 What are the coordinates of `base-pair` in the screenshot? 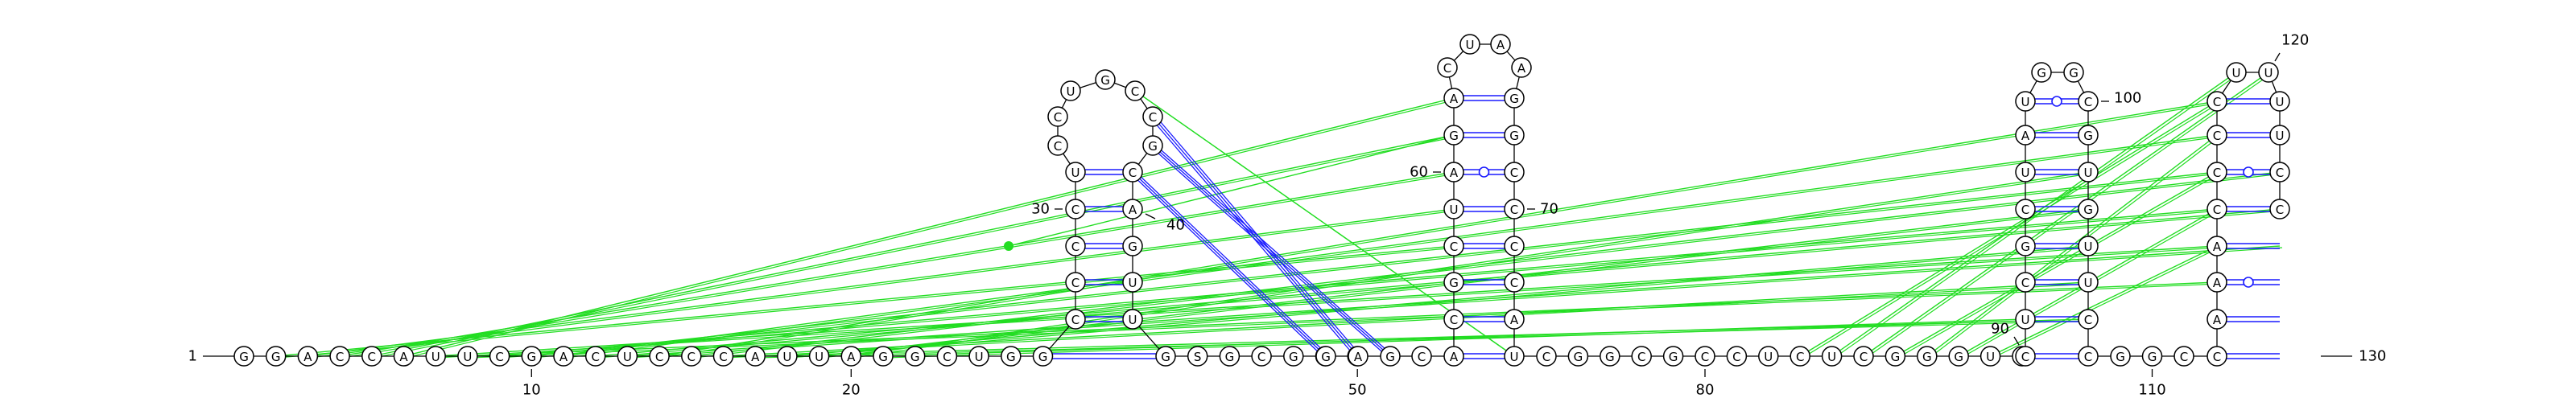 It's located at (1274, 251).